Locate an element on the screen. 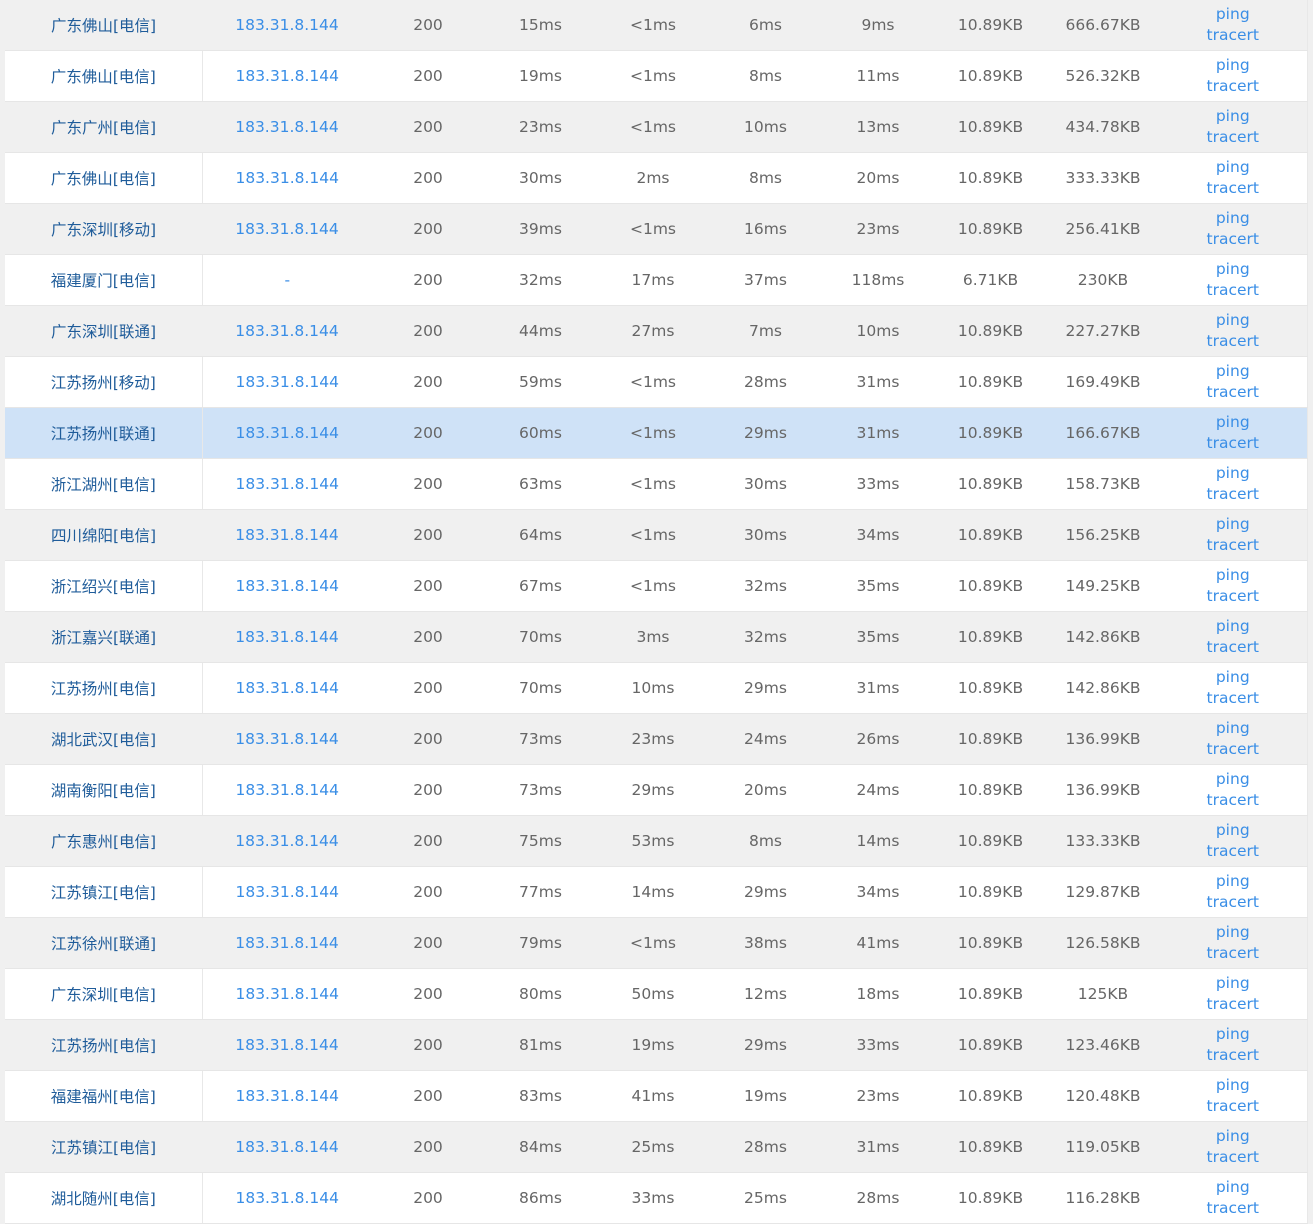 This screenshot has height=1224, width=1313. download-speed-cell: 158.73KB is located at coordinates (1103, 484).